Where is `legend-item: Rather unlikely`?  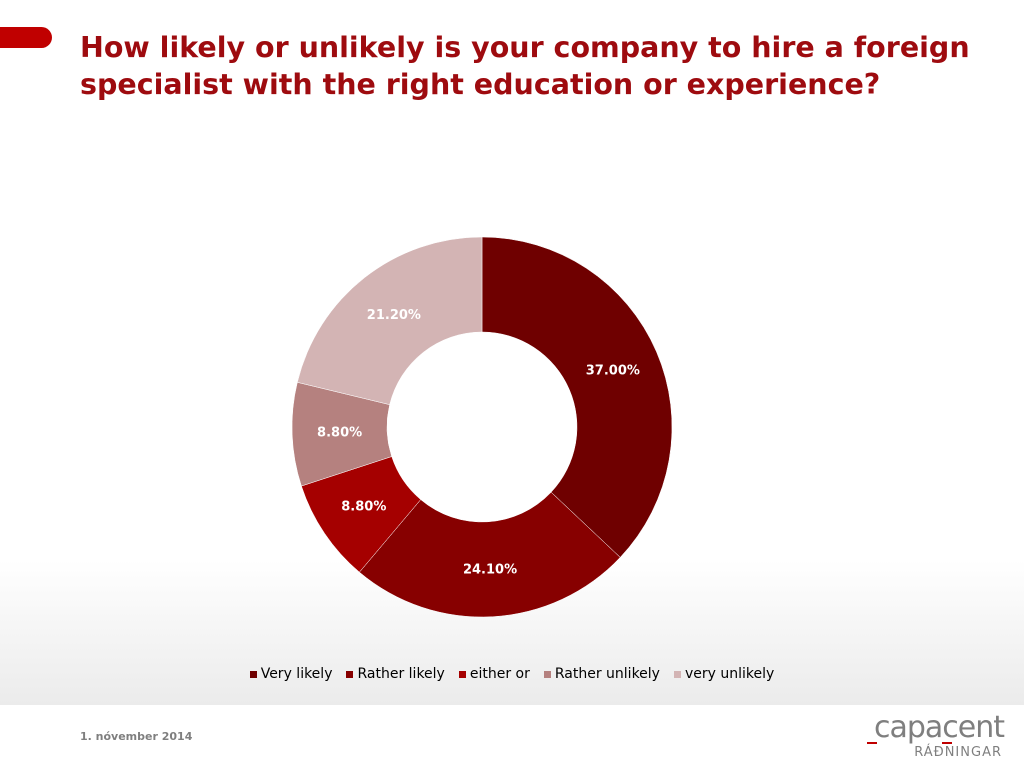 legend-item: Rather unlikely is located at coordinates (601, 674).